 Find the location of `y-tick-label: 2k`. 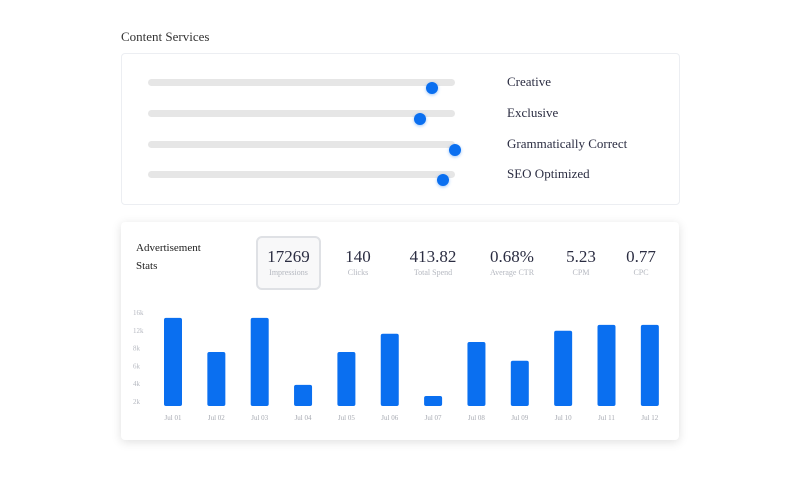

y-tick-label: 2k is located at coordinates (137, 402).